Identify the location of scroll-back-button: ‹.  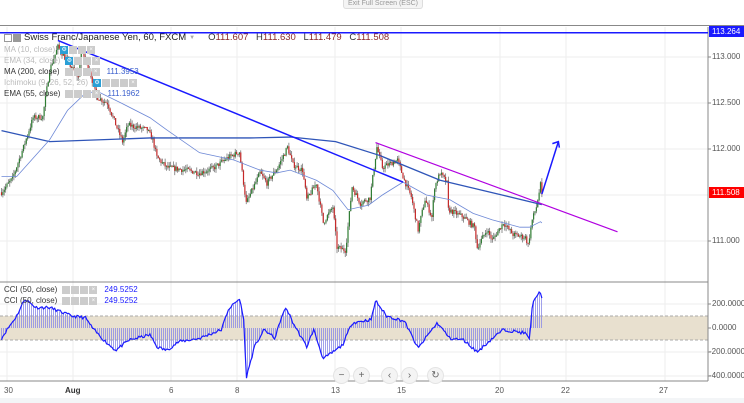
(389, 375).